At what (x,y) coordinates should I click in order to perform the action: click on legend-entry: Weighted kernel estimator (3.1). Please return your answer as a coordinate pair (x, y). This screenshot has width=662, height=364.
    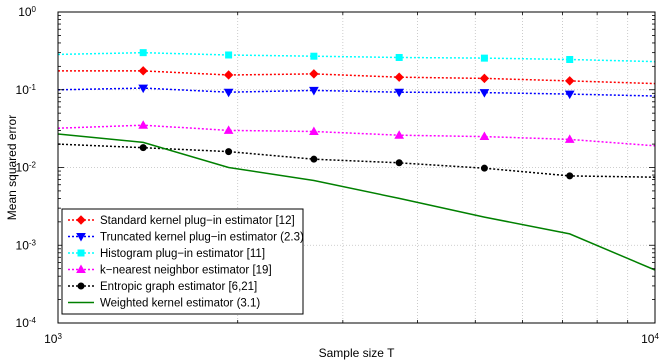
    Looking at the image, I should click on (164, 304).